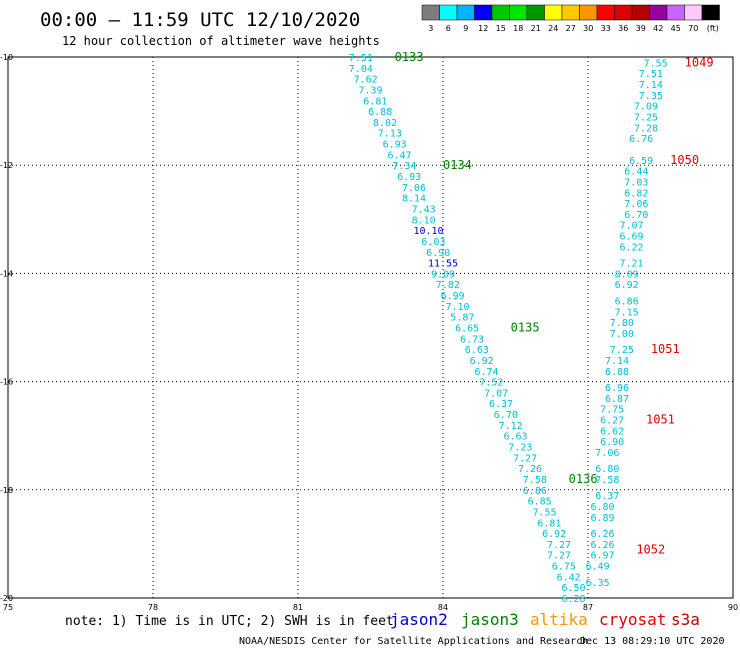  I want to click on swh-value: 6.85, so click(540, 502).